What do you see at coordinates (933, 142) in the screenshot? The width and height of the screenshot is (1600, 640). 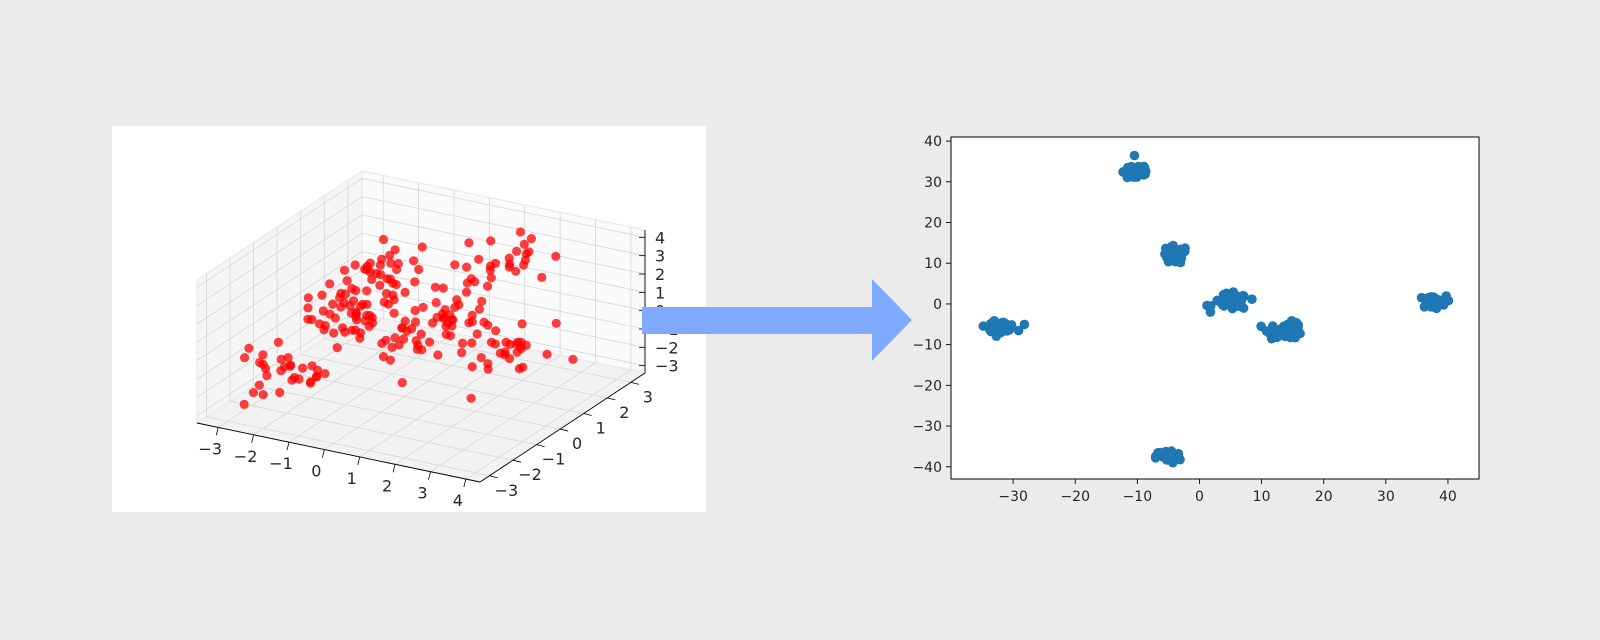 I see `y-tick-label: 40` at bounding box center [933, 142].